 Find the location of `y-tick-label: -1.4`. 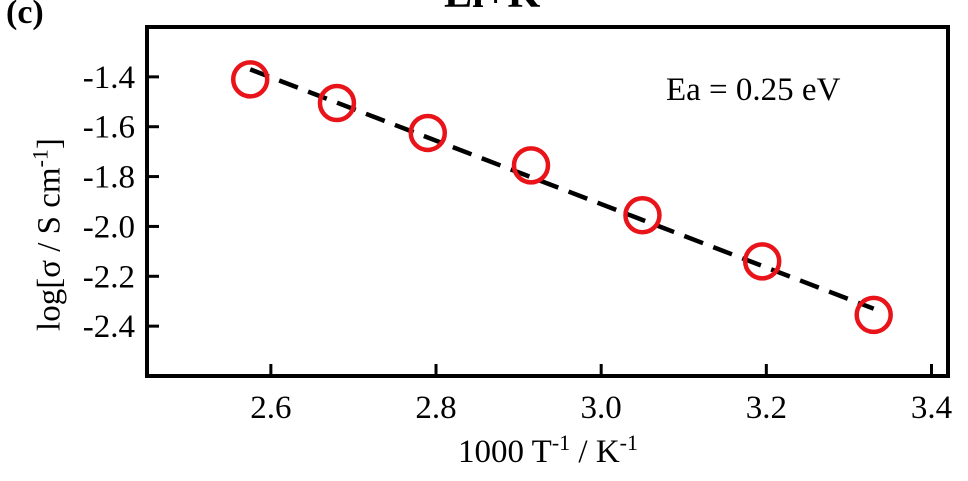

y-tick-label: -1.4 is located at coordinates (109, 78).